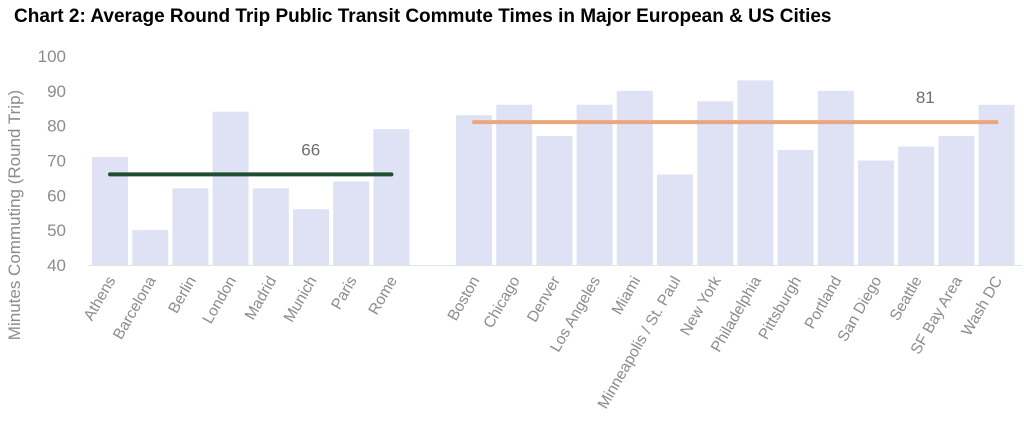 The width and height of the screenshot is (1024, 433). I want to click on y-tick-label: 100, so click(52, 56).